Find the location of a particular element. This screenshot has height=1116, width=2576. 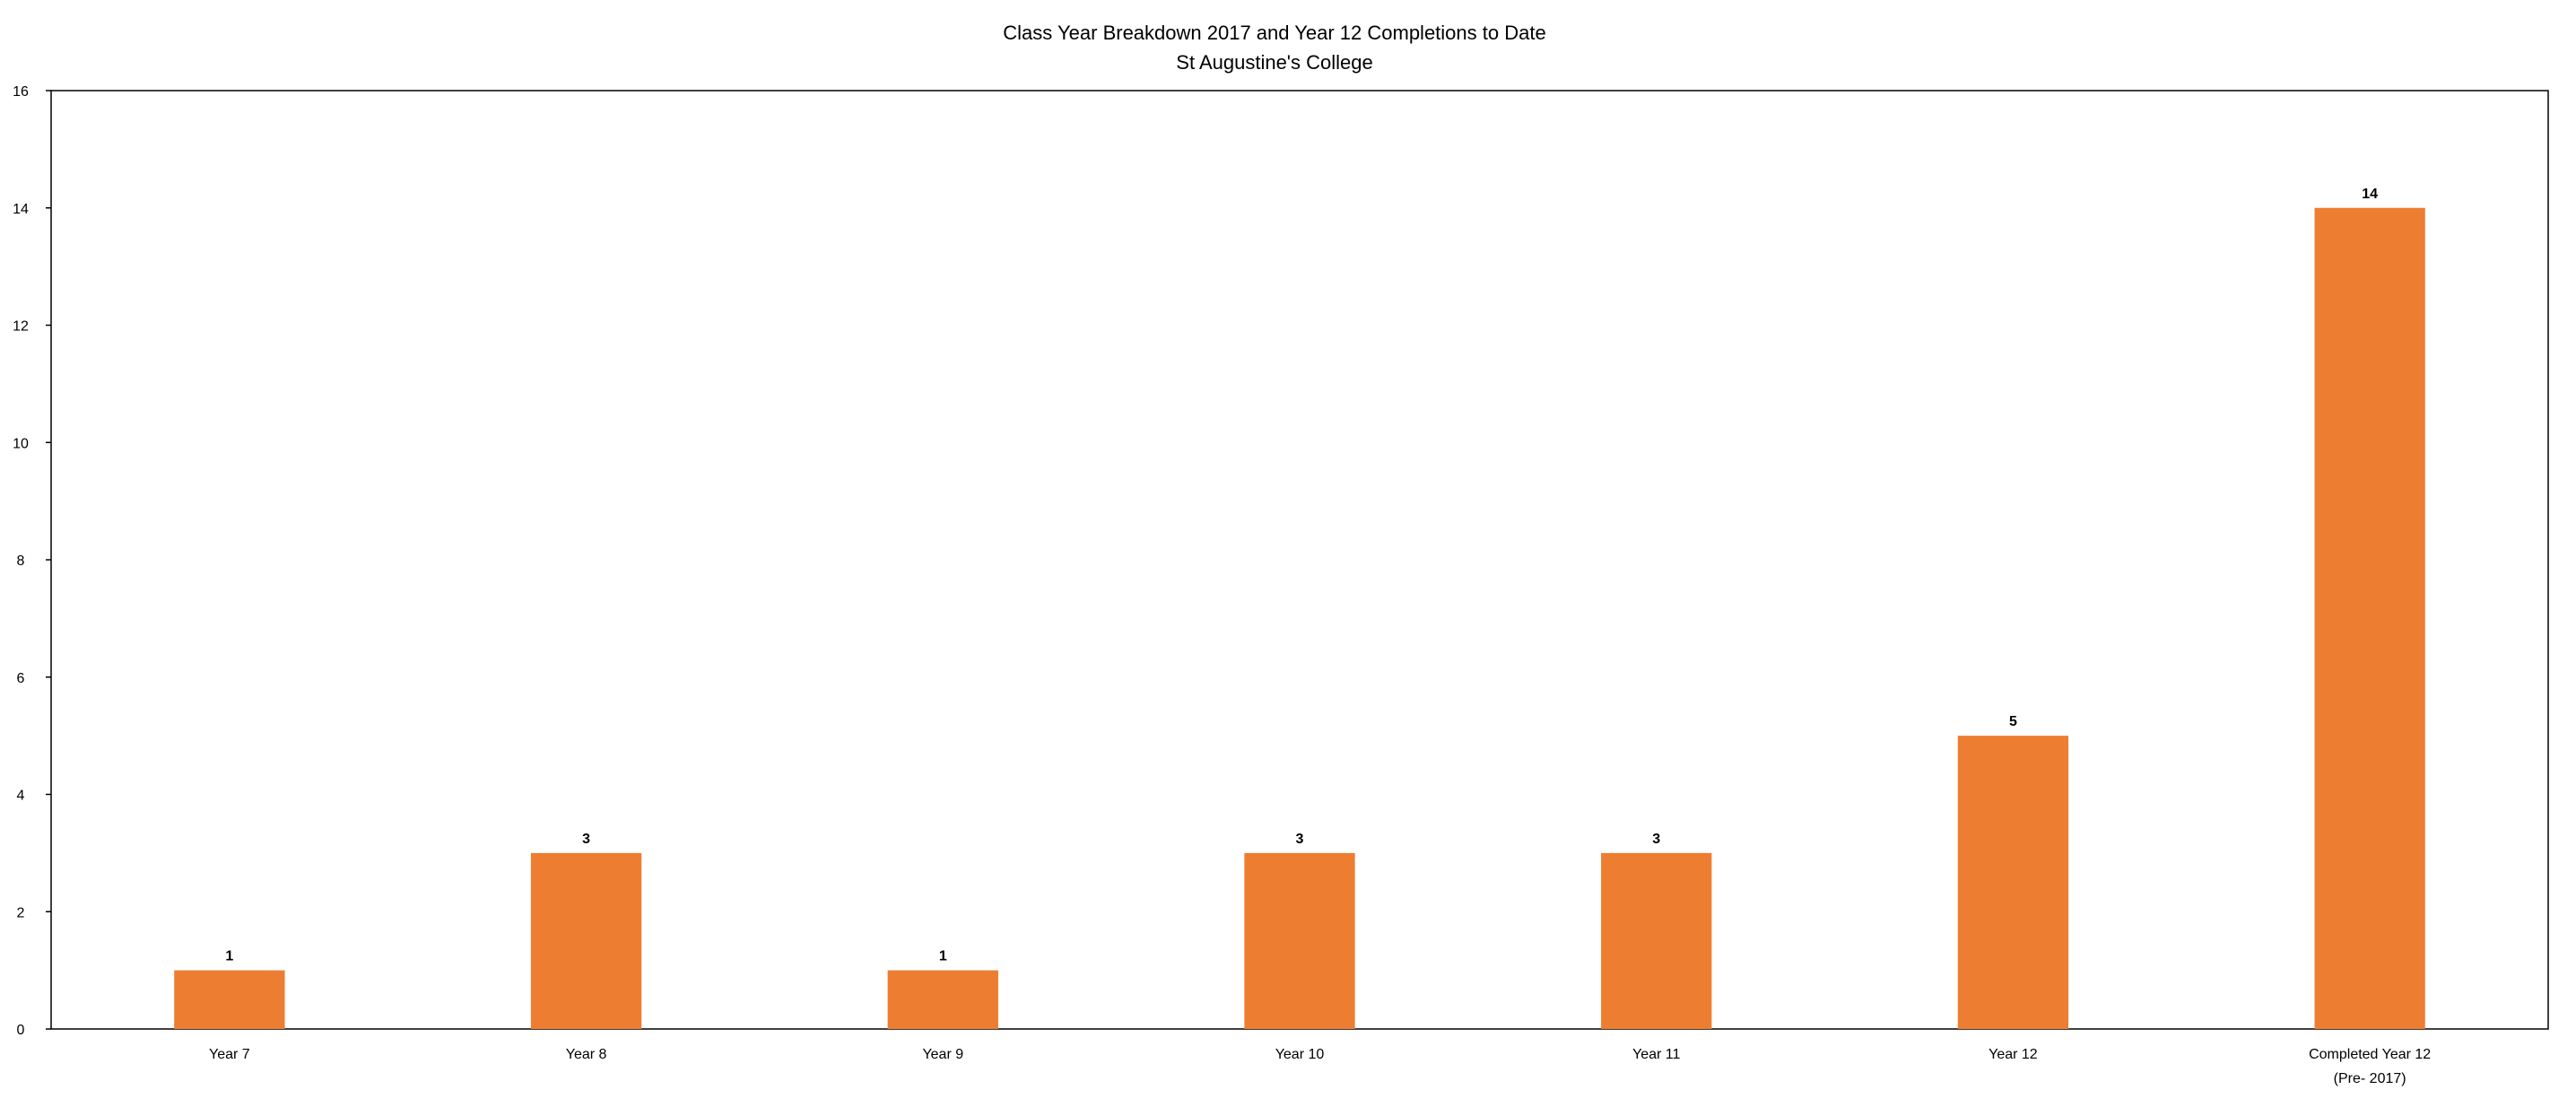

x-category-label: Year 12 is located at coordinates (2013, 1054).